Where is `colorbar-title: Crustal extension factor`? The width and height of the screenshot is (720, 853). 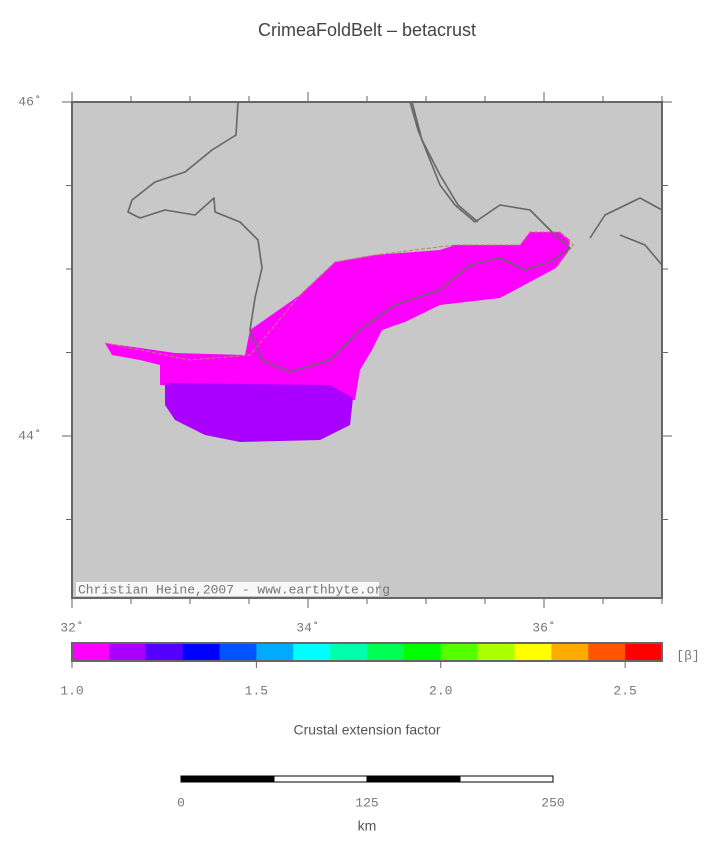
colorbar-title: Crustal extension factor is located at coordinates (366, 730).